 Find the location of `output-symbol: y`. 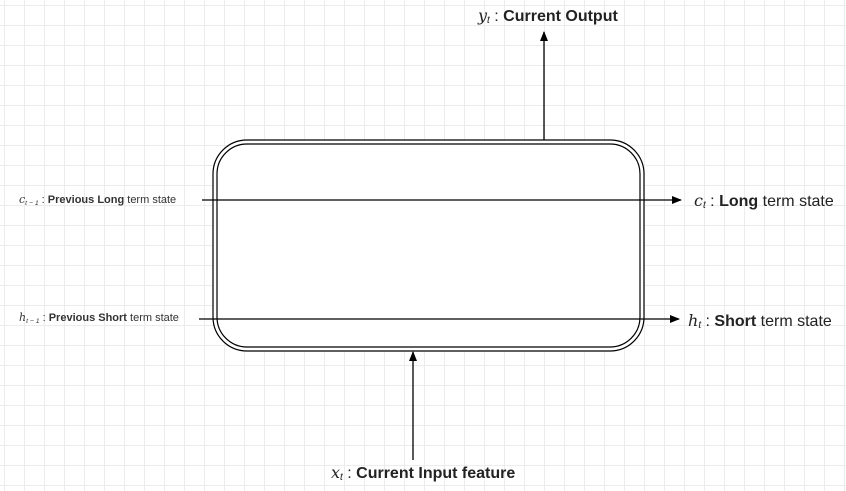

output-symbol: y is located at coordinates (483, 15).